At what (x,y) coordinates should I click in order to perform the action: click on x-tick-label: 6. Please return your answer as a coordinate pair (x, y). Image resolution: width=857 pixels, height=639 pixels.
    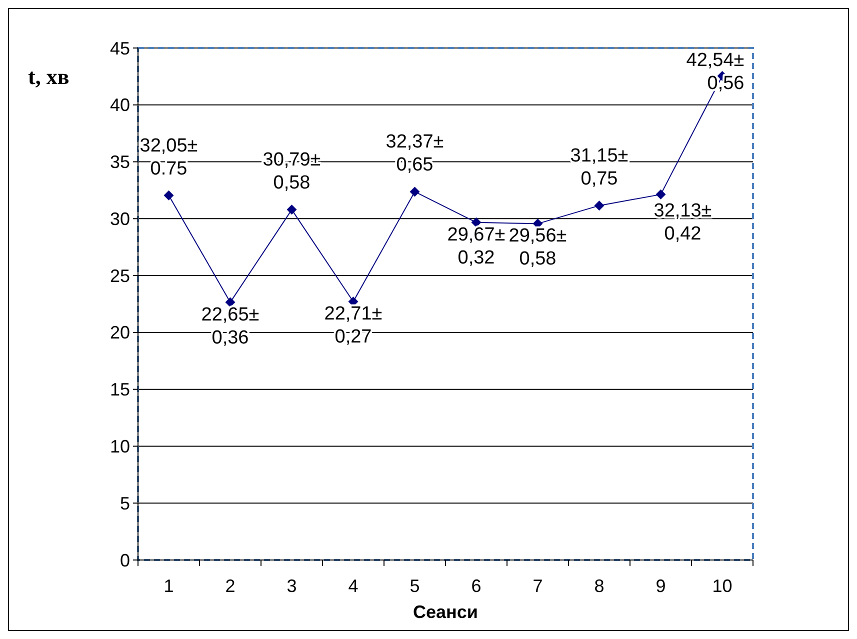
    Looking at the image, I should click on (476, 586).